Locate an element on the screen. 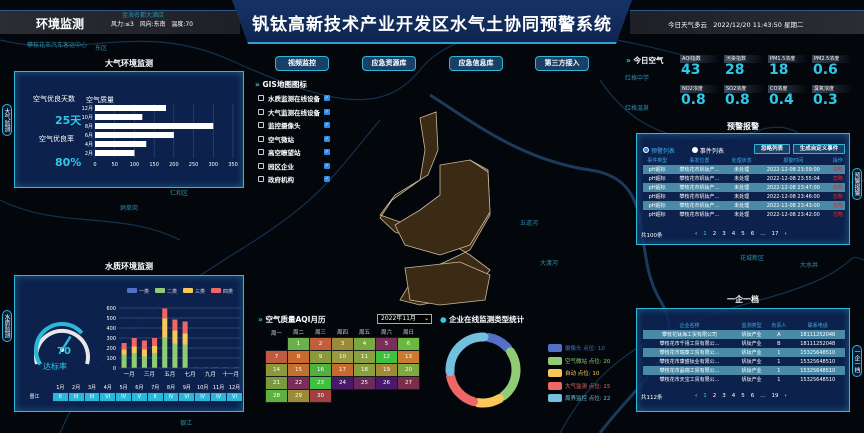 The width and height of the screenshot is (864, 433). table-row: 攀枝花市瑞泰工贸有限公... 钒钛产业 1 15325648510 is located at coordinates (744, 352).